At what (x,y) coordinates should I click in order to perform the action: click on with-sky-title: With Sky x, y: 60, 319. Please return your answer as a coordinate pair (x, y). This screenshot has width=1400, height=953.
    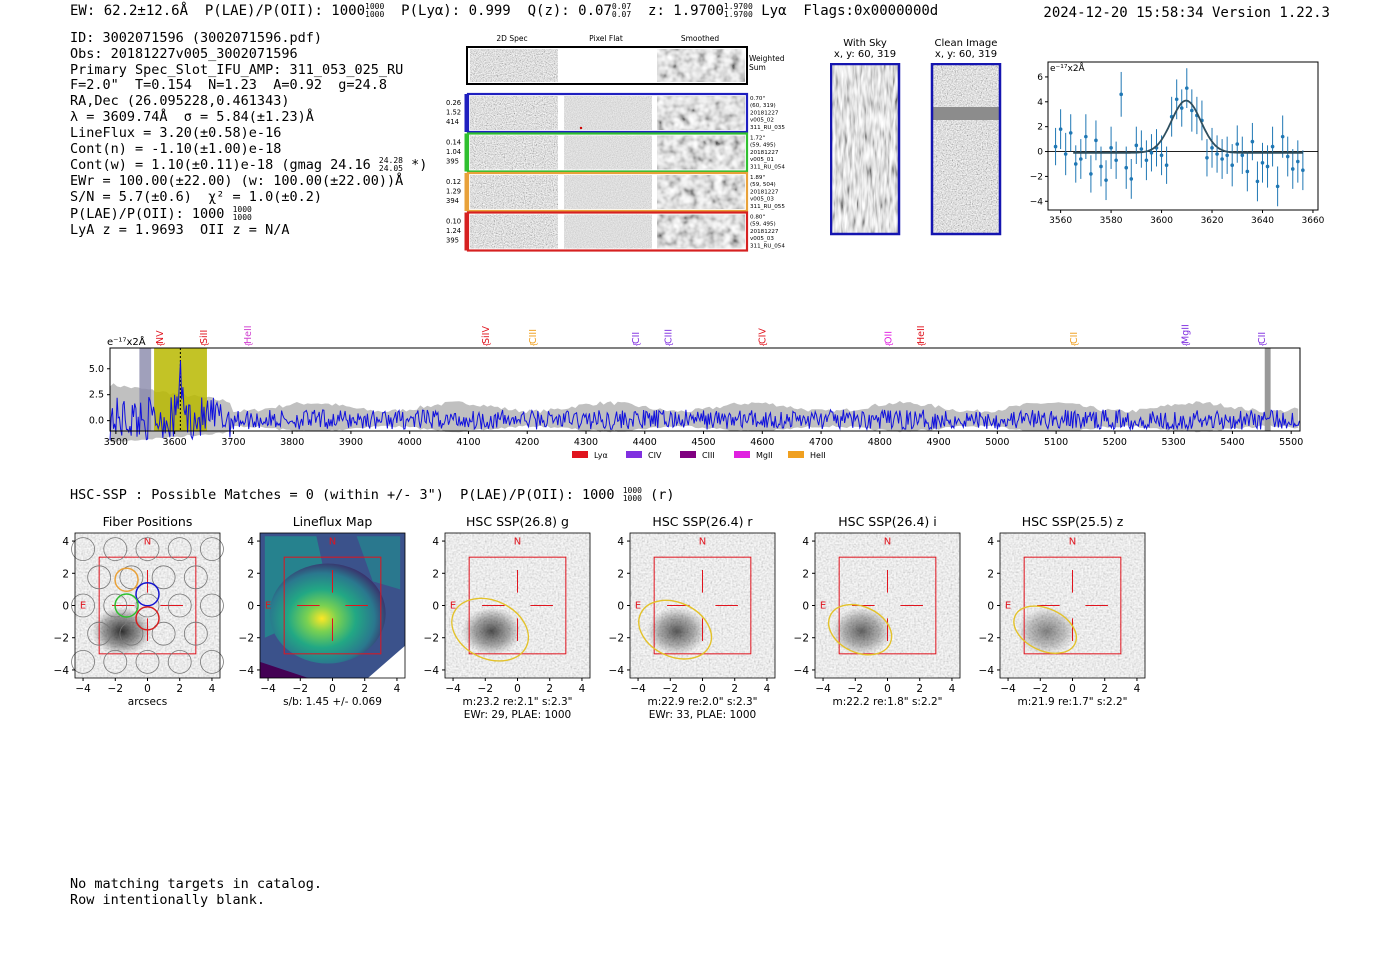
    Looking at the image, I should click on (865, 49).